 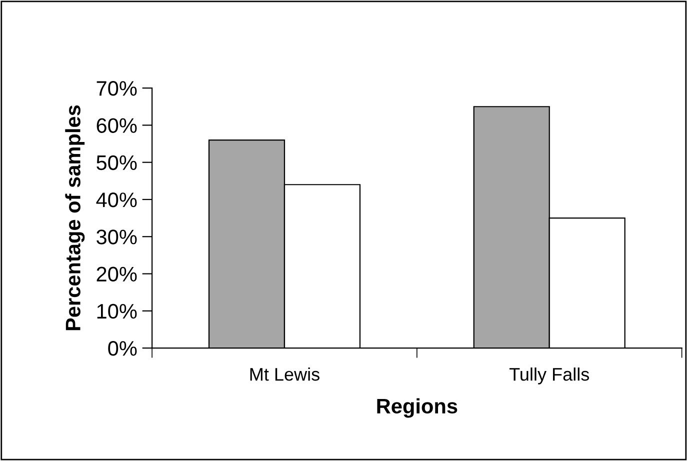 I want to click on y-tick-label: 40%, so click(x=116, y=200).